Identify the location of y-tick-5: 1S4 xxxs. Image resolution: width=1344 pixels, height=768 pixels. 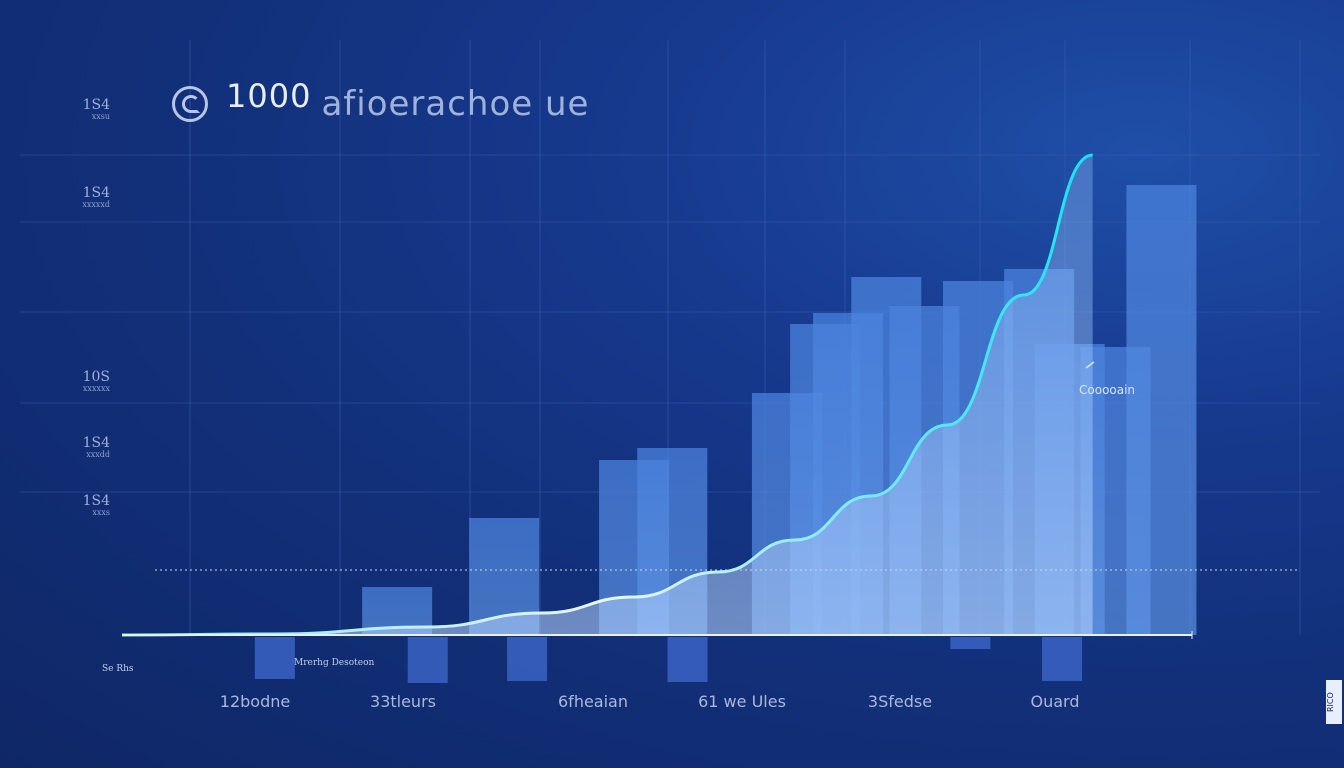
(96, 505).